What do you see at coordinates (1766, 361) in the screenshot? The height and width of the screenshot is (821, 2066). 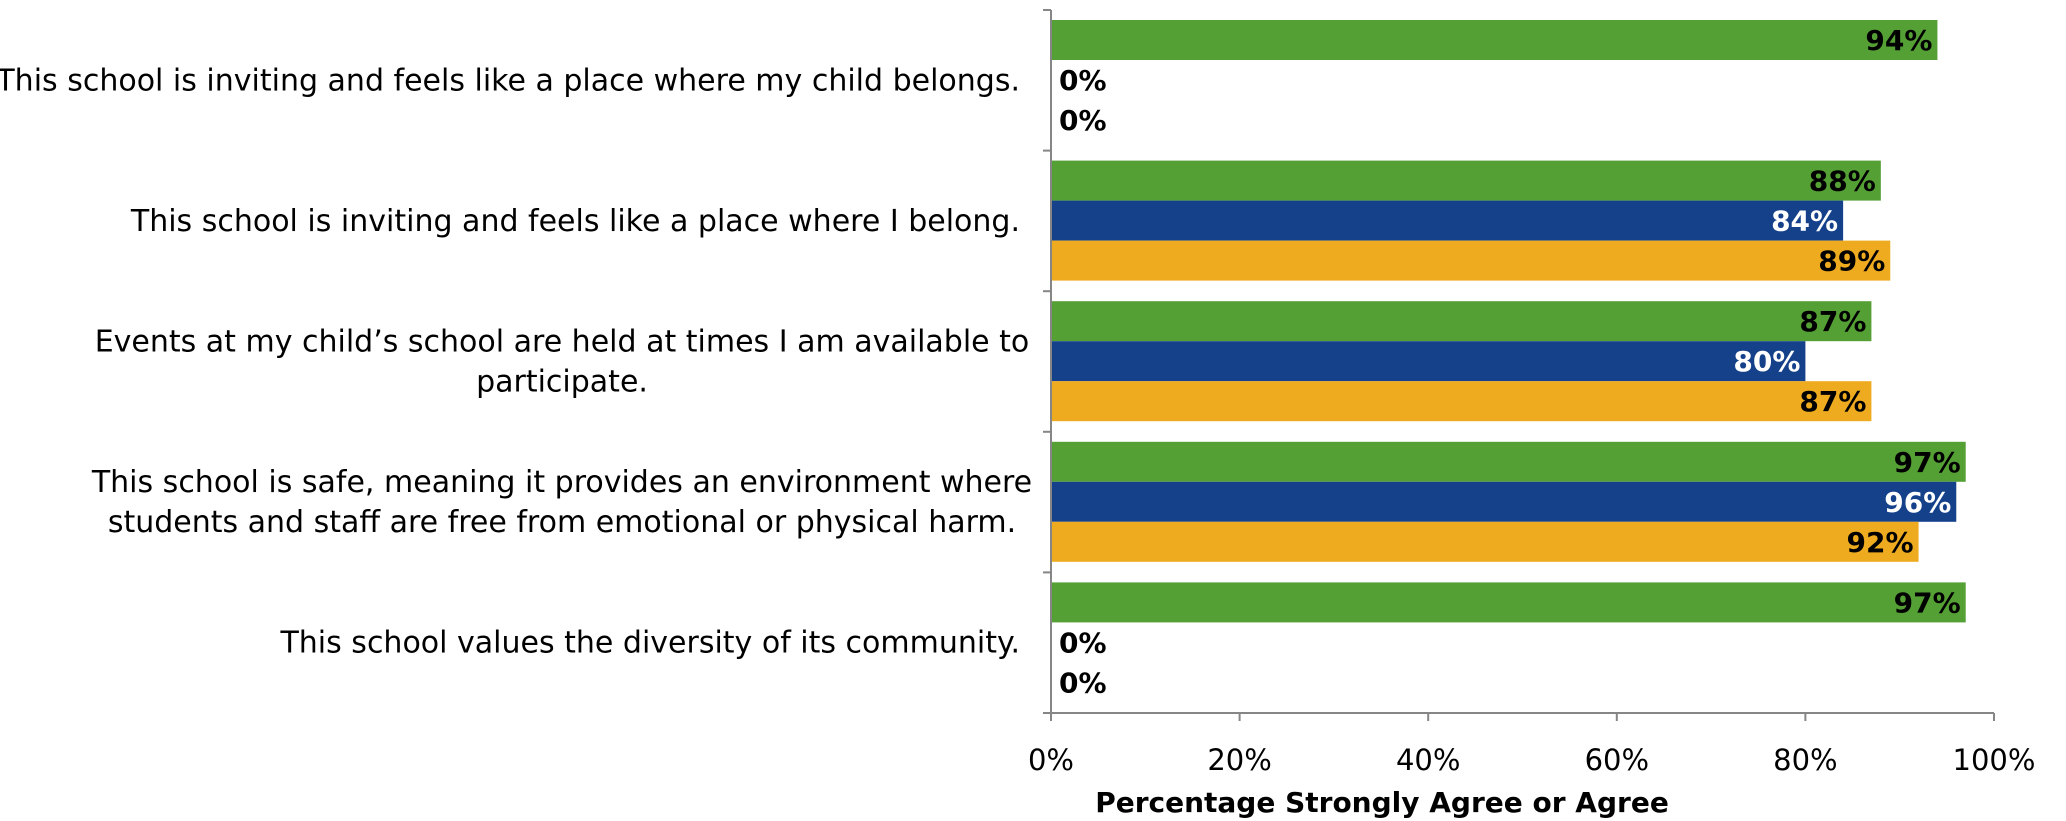 I see `data-label-3-series-2: 80%` at bounding box center [1766, 361].